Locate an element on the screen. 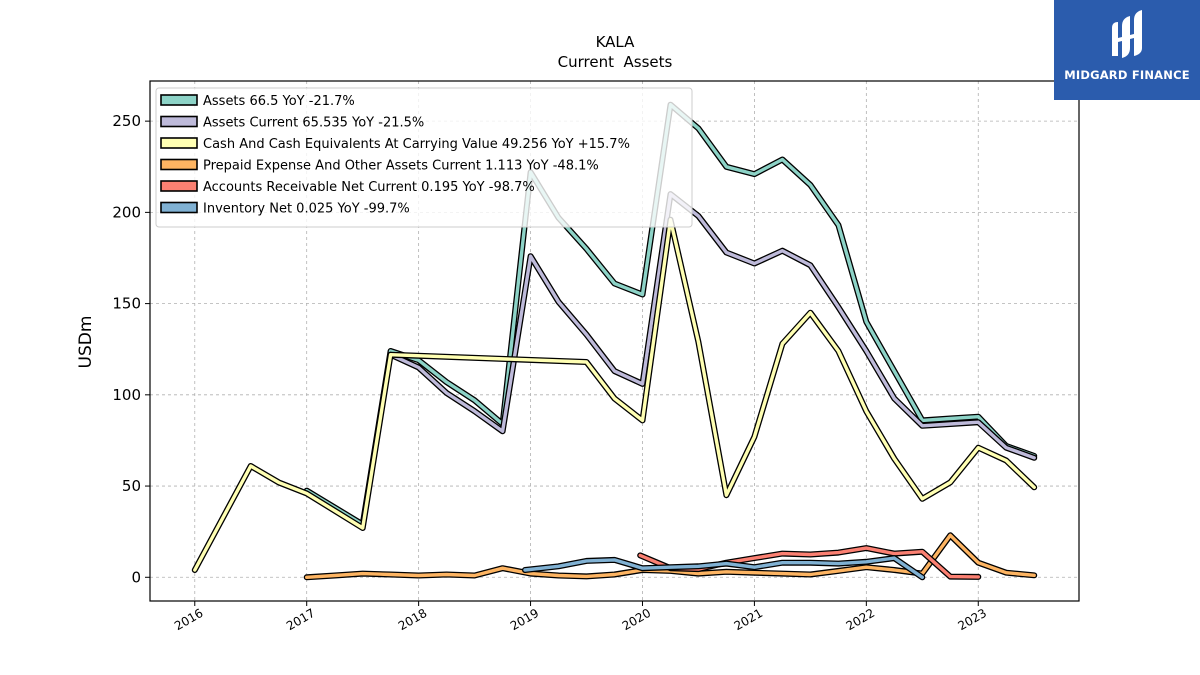 The height and width of the screenshot is (675, 1200). brand-badge: MIDGARD FINANCE is located at coordinates (1127, 50).